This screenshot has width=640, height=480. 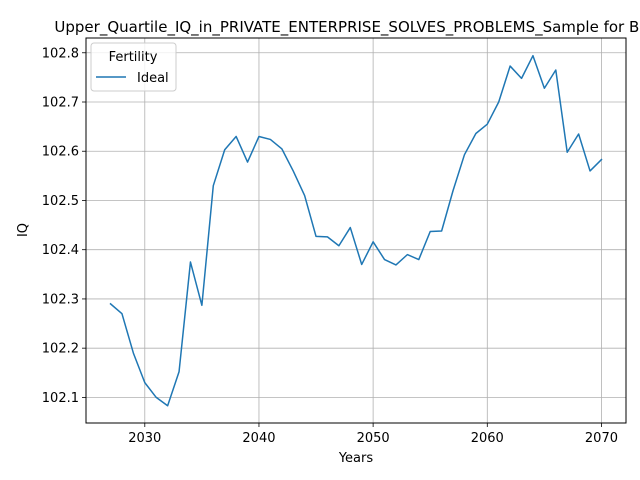 What do you see at coordinates (487, 438) in the screenshot?
I see `x-tick-label: 2060` at bounding box center [487, 438].